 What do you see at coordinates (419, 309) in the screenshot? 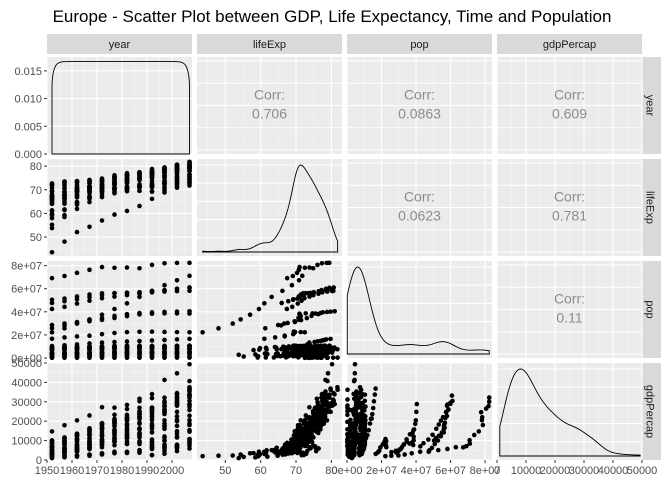
I see `panel-pop-pop` at bounding box center [419, 309].